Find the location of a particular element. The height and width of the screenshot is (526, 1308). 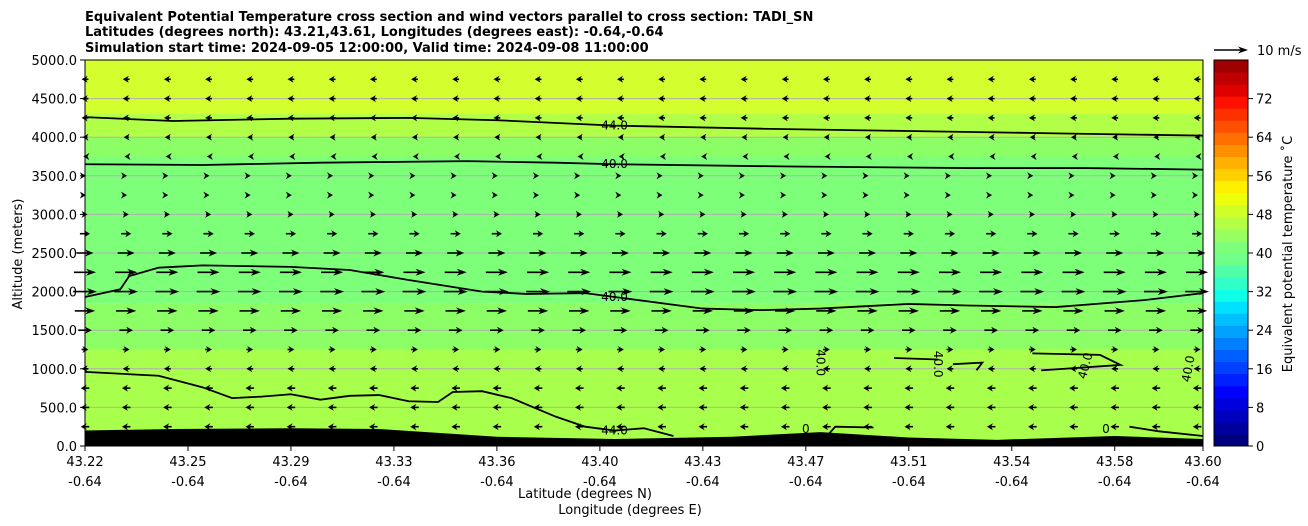

y-tick-label-2: 1000.0 is located at coordinates (55, 370).